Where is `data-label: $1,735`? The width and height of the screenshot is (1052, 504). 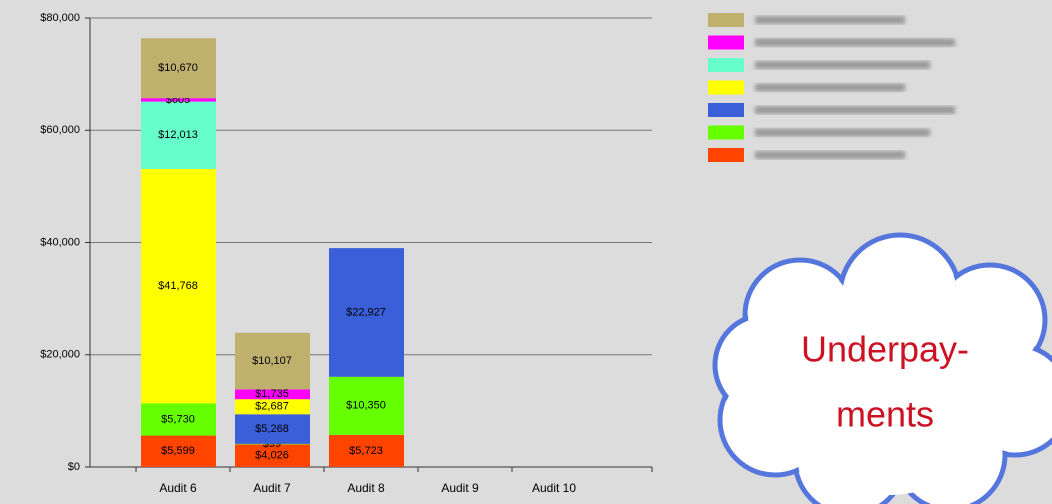
data-label: $1,735 is located at coordinates (272, 394).